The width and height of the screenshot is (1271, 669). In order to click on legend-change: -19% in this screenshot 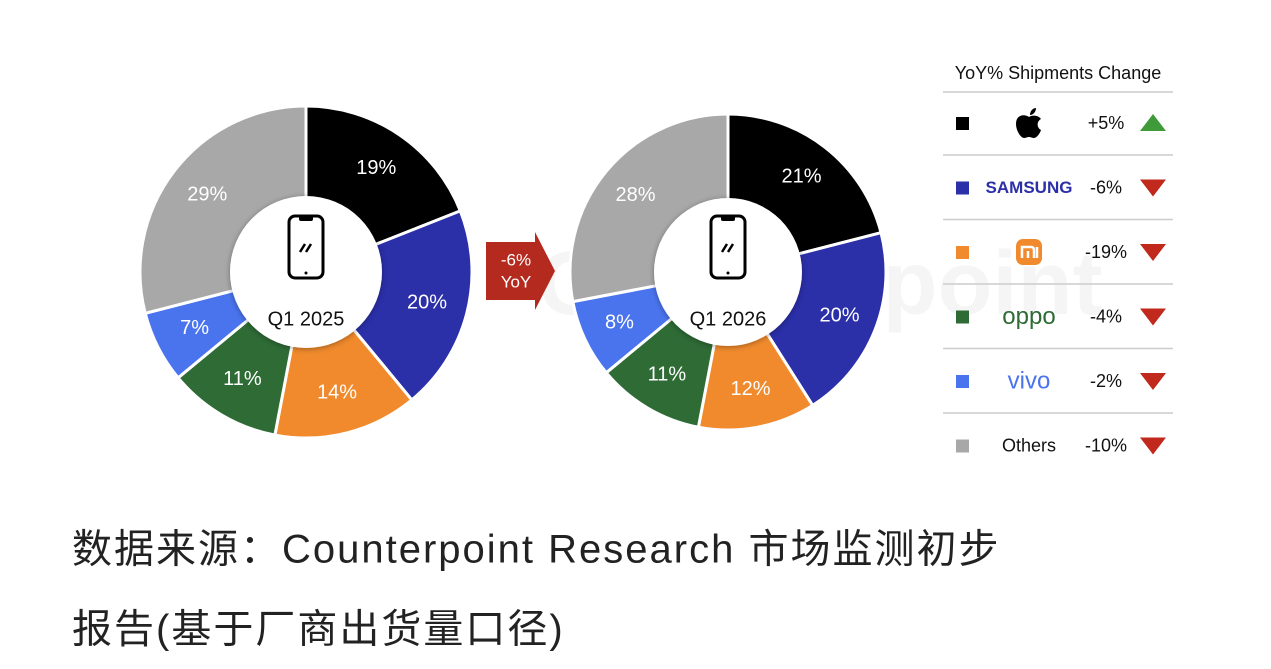, I will do `click(1106, 252)`.